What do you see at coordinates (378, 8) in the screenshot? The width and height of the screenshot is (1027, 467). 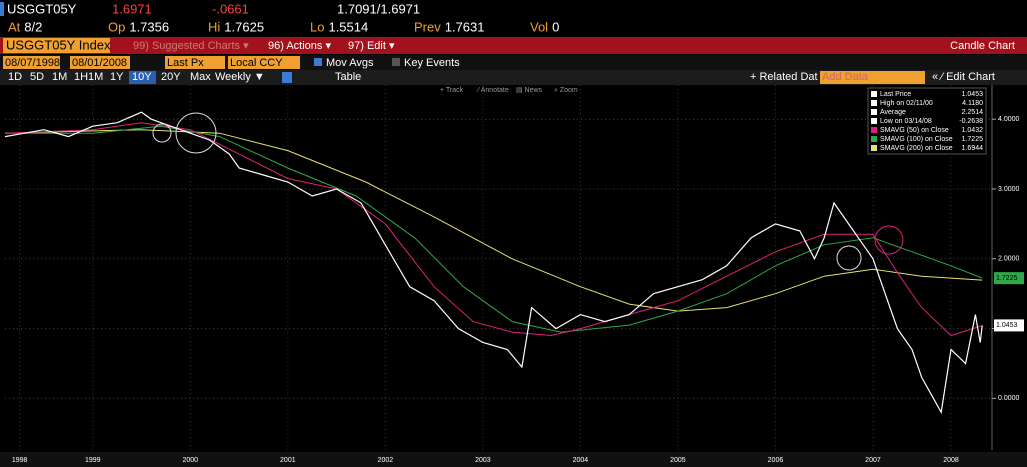 I see `bid-ask: 1.7091/1.6971` at bounding box center [378, 8].